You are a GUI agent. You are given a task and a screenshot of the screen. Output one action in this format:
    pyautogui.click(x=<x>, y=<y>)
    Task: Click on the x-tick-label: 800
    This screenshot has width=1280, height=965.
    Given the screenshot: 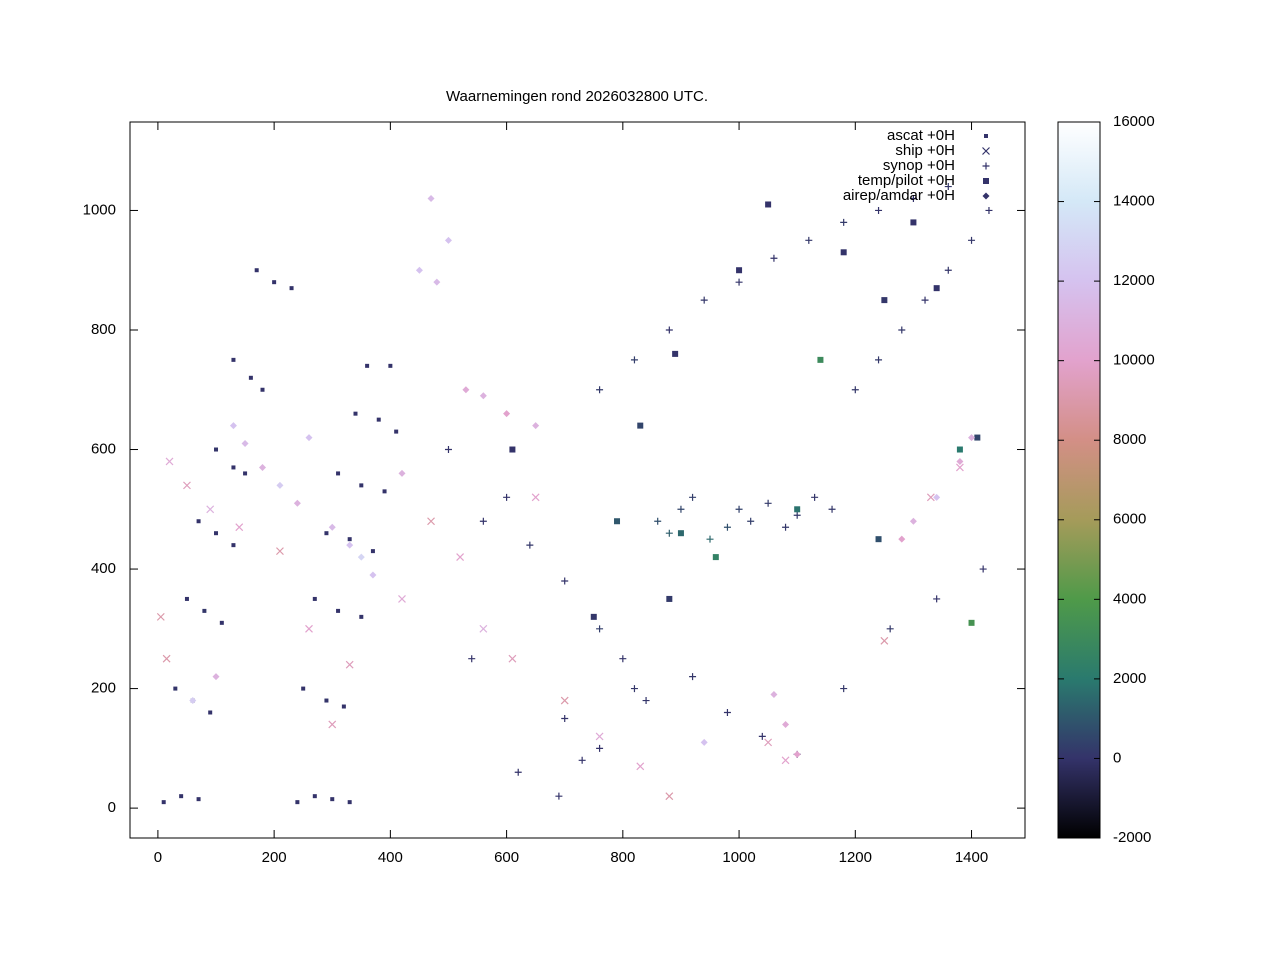 What is the action you would take?
    pyautogui.click(x=622, y=857)
    